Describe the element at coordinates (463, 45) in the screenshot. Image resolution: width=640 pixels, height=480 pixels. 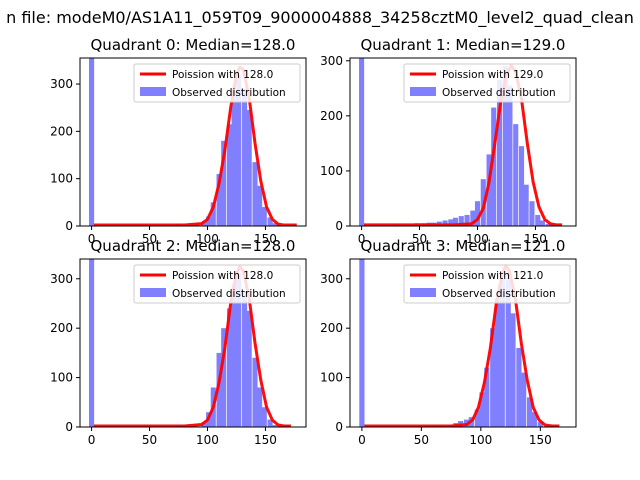
I see `subplot-title: Quadrant 1: Median=129.0` at that location.